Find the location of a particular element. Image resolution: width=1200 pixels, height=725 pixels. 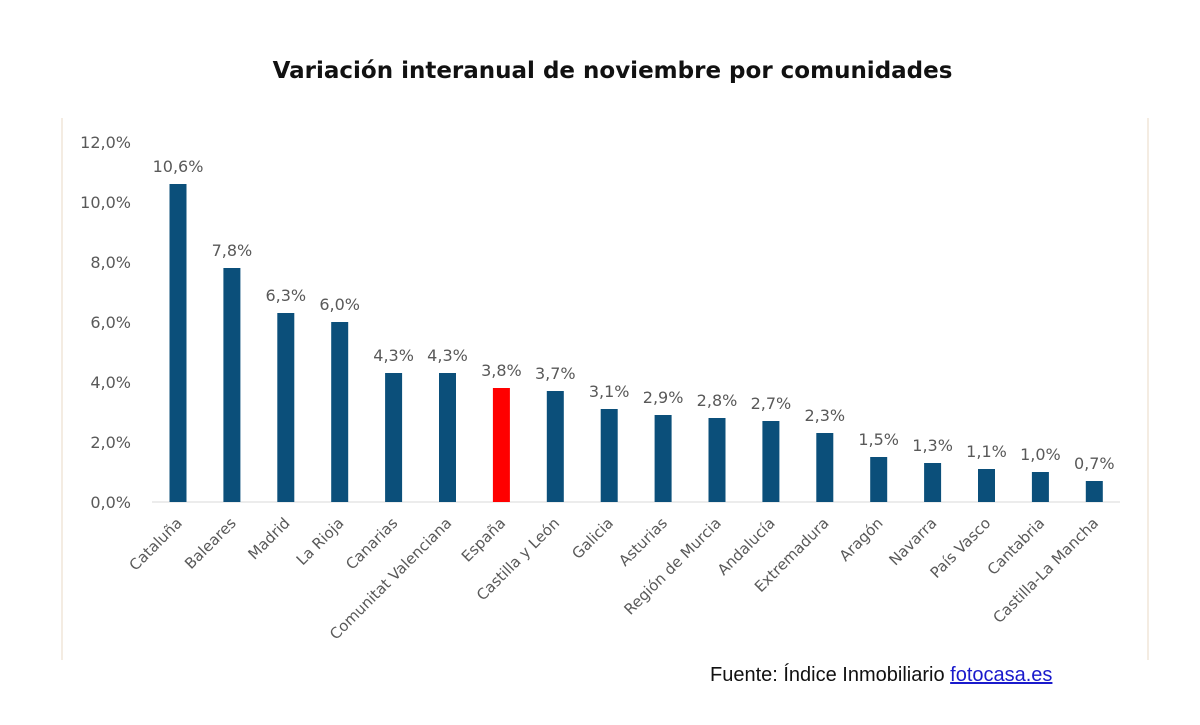

data-label: 1,3% is located at coordinates (932, 445).